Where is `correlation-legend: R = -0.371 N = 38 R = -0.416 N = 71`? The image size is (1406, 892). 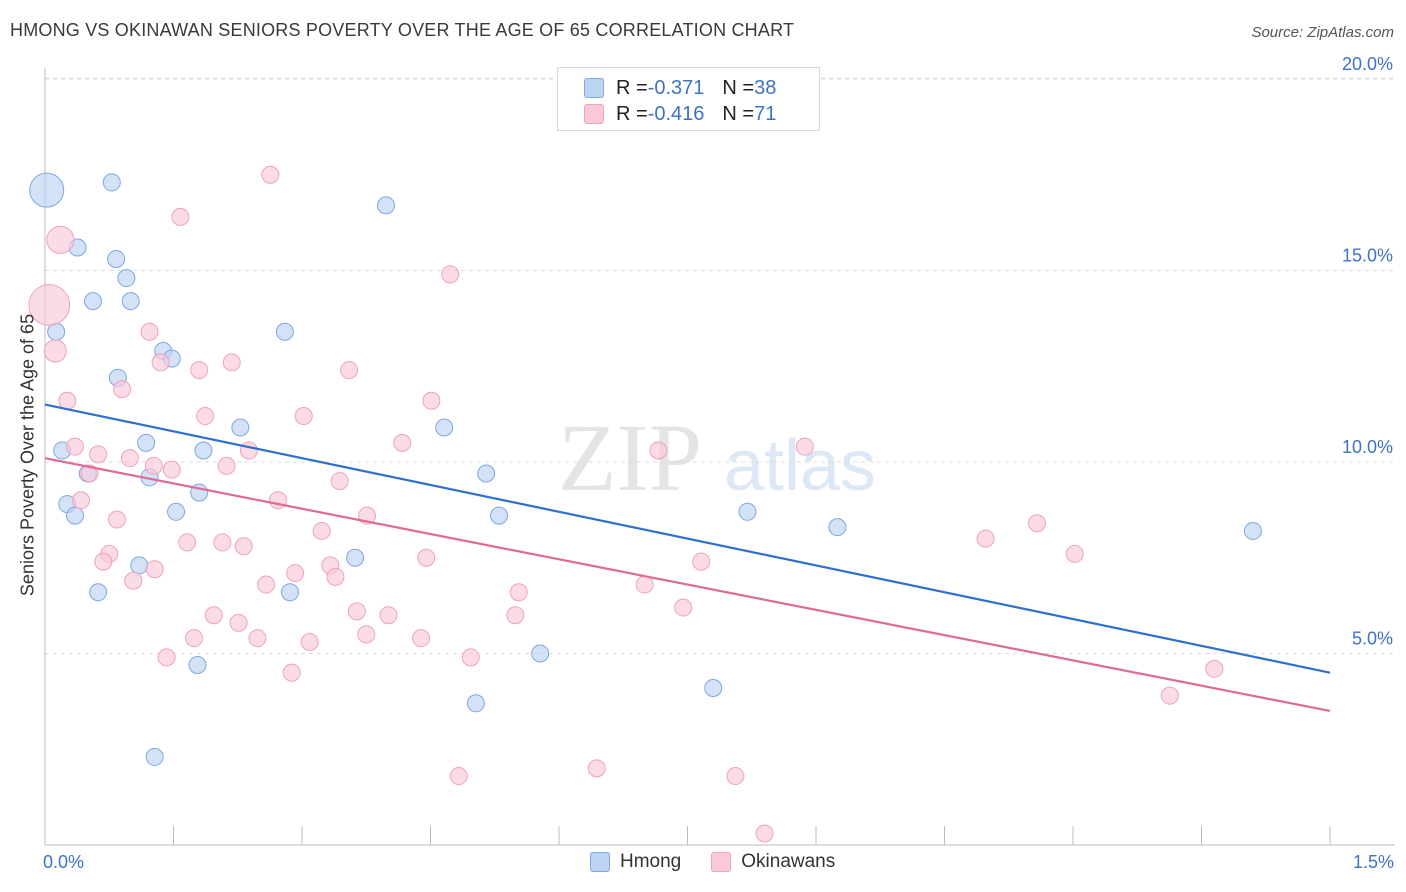 correlation-legend: R = -0.371 N = 38 R = -0.416 N = 71 is located at coordinates (688, 99).